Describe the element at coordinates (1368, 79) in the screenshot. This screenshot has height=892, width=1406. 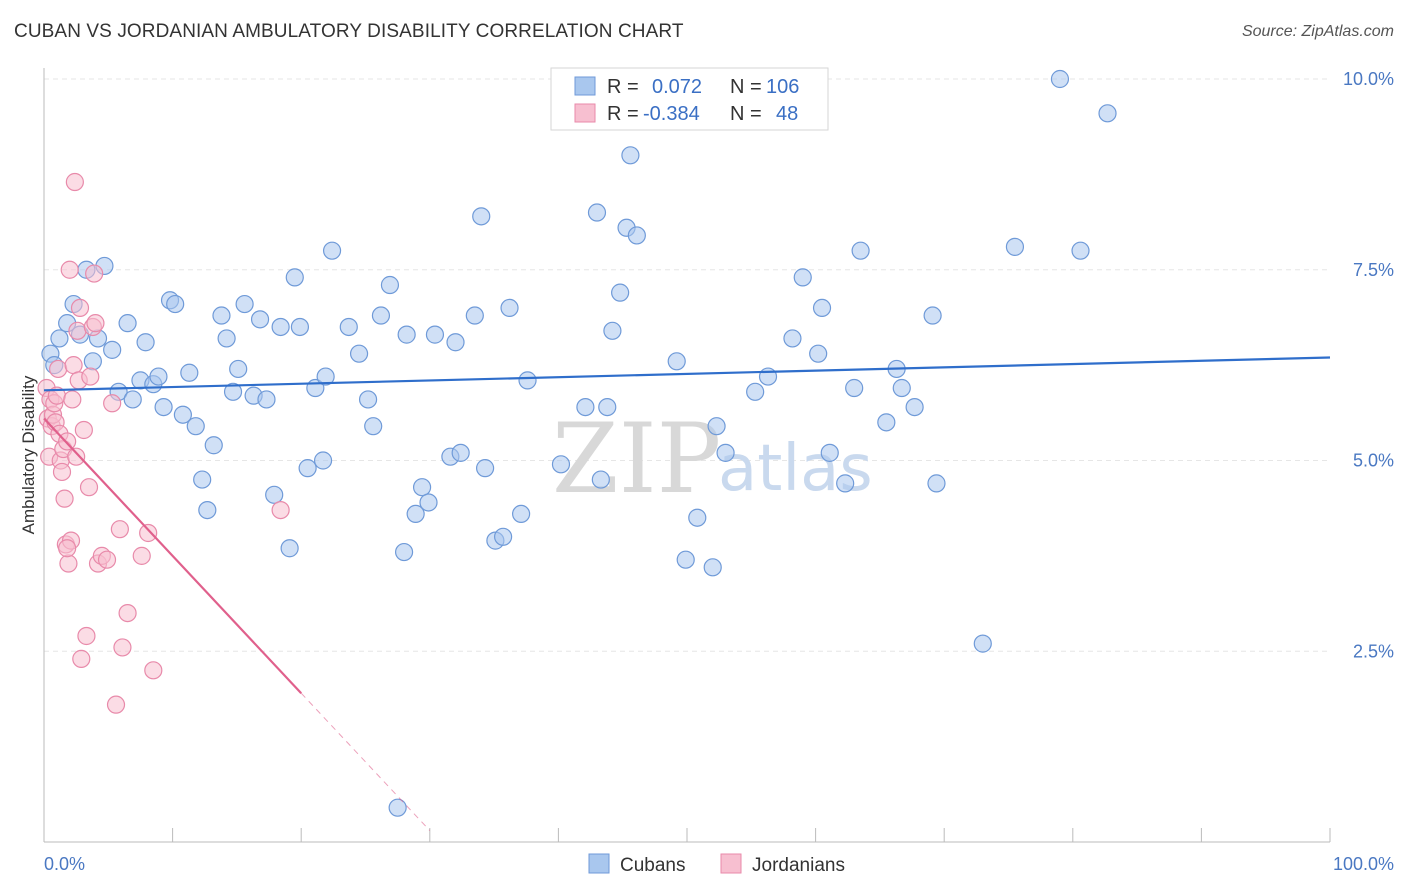
I see `y-tick-label: 10.0%` at that location.